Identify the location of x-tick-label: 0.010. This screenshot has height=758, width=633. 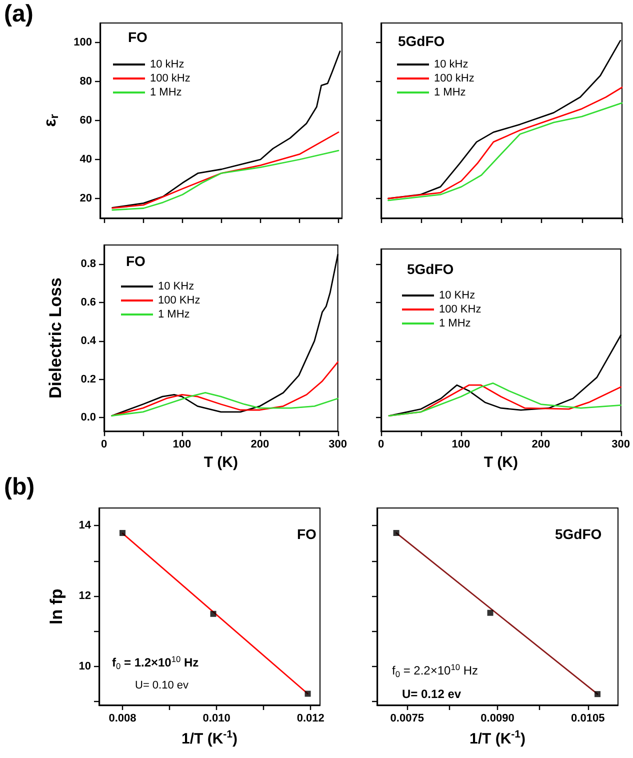
(216, 718).